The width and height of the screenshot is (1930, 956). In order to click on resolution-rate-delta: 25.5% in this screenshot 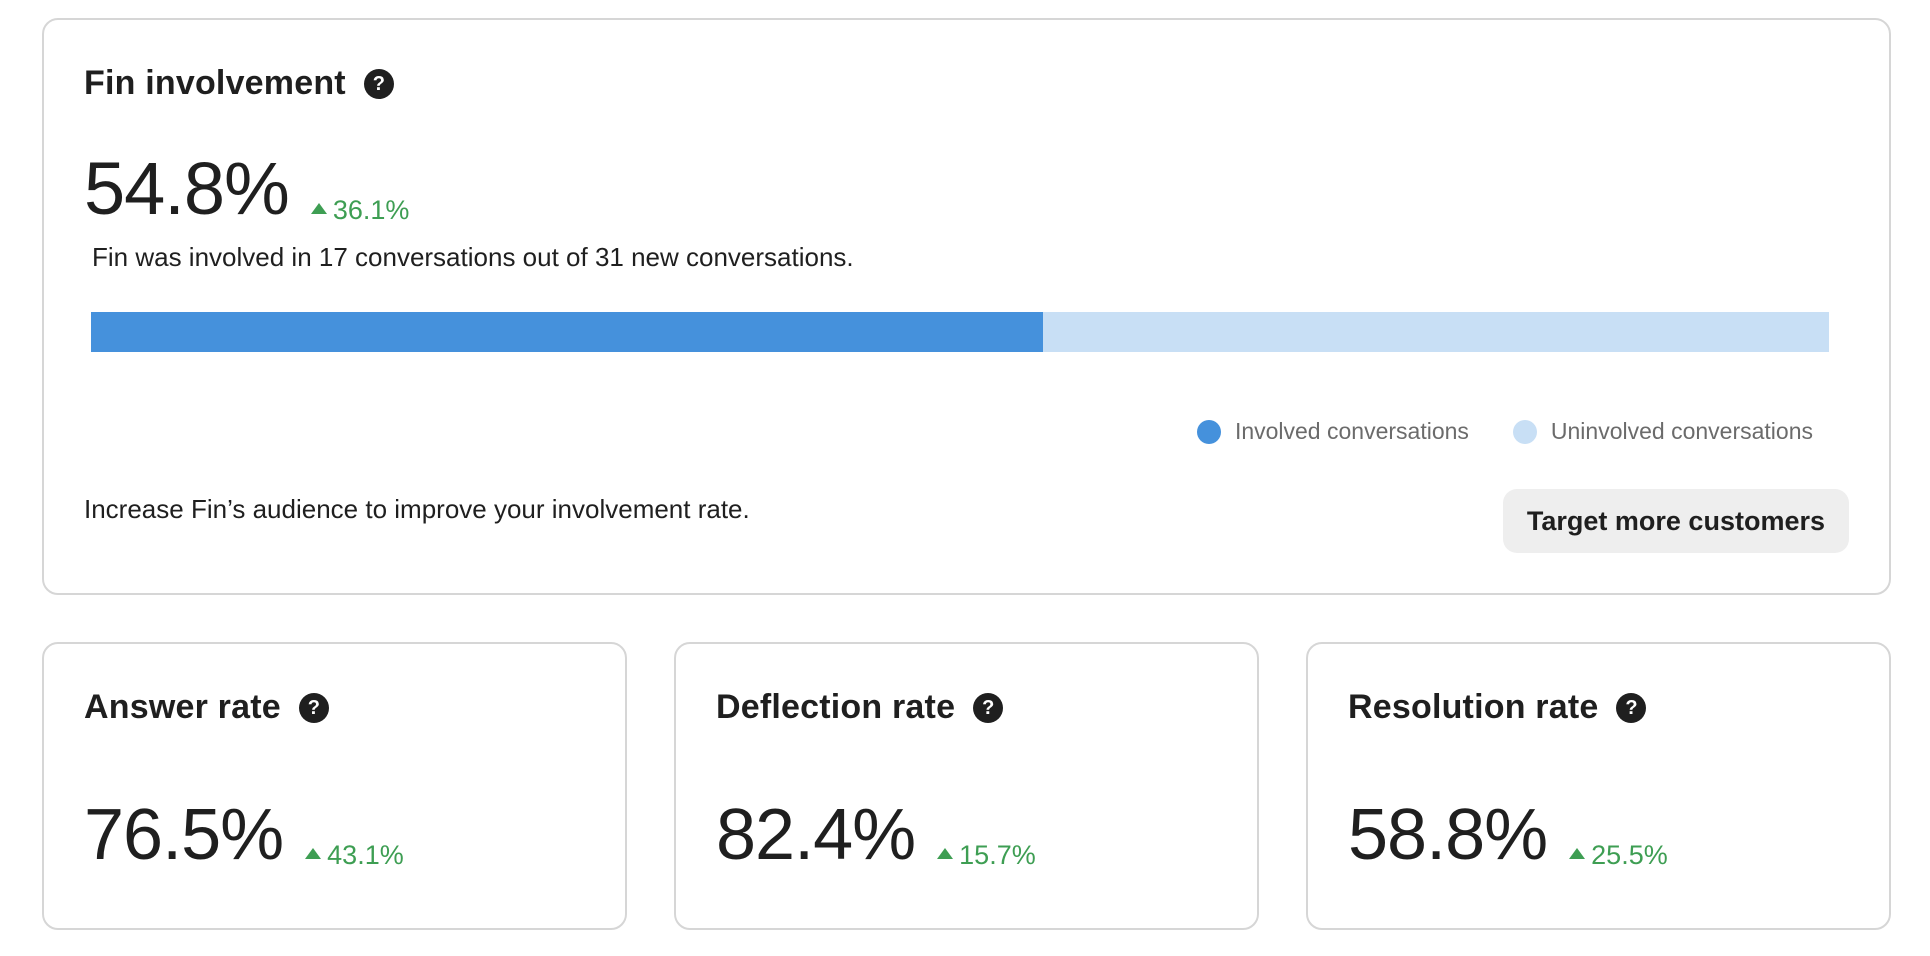, I will do `click(1618, 855)`.